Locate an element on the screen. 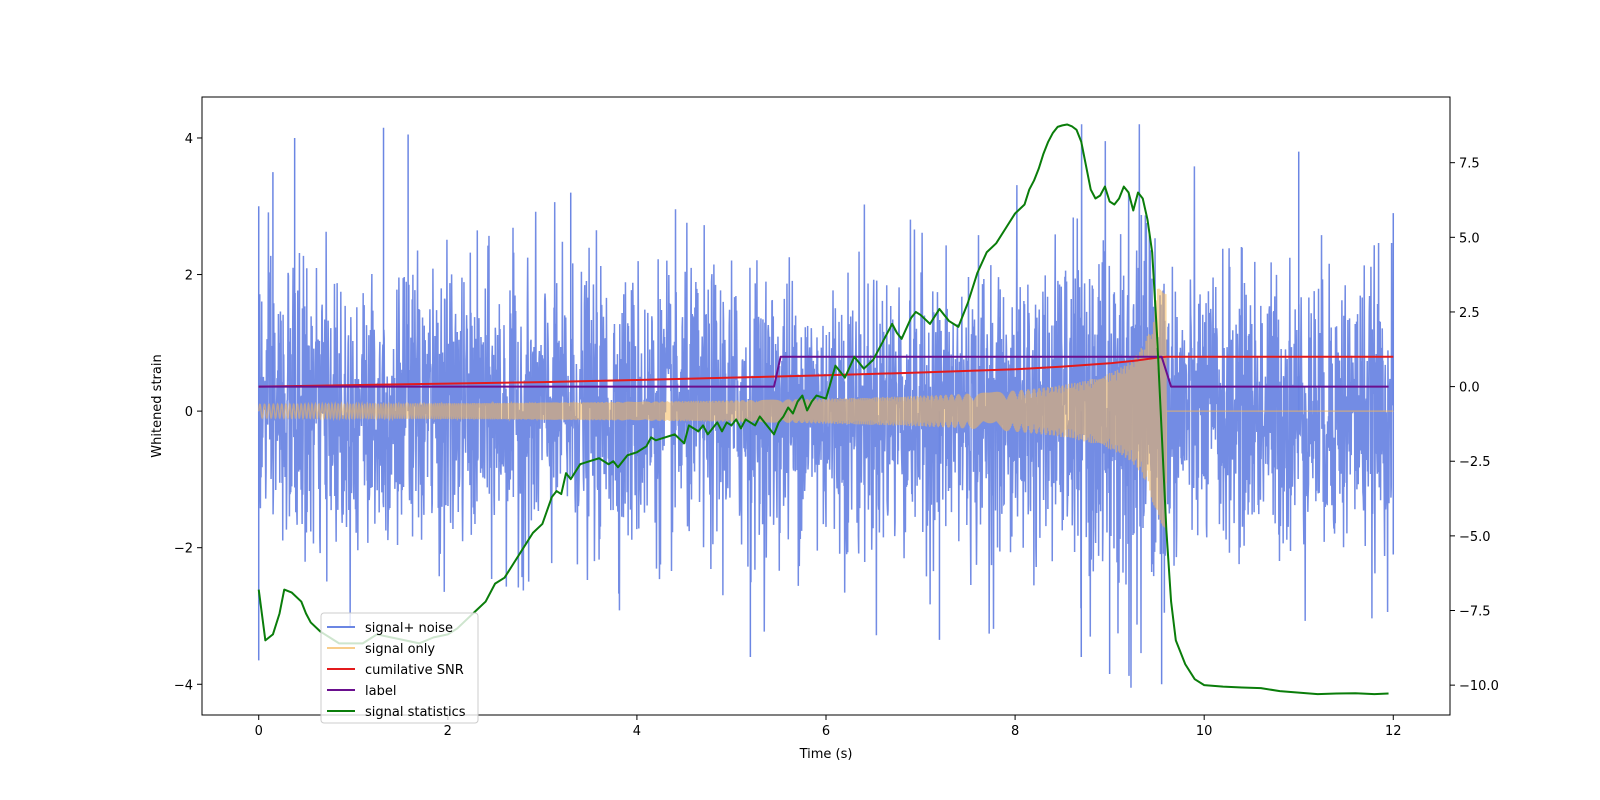 Image resolution: width=1600 pixels, height=800 pixels. x-axis-label: Time (s) is located at coordinates (826, 754).